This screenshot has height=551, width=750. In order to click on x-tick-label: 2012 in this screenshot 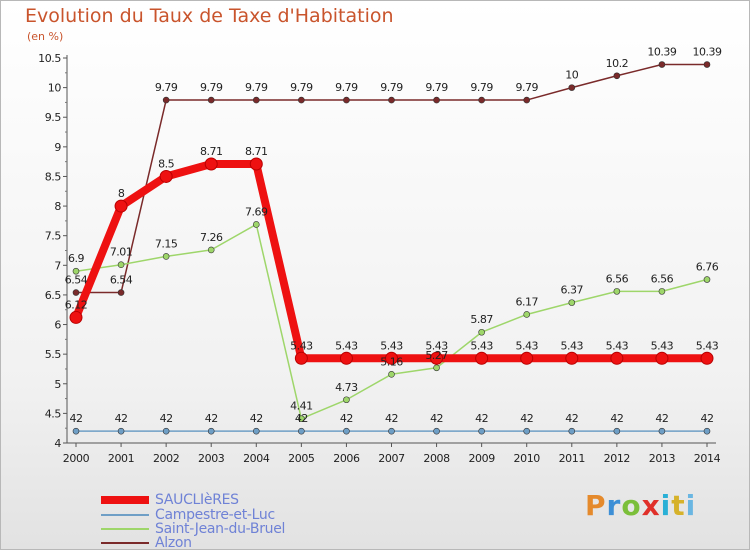, I will do `click(617, 458)`.